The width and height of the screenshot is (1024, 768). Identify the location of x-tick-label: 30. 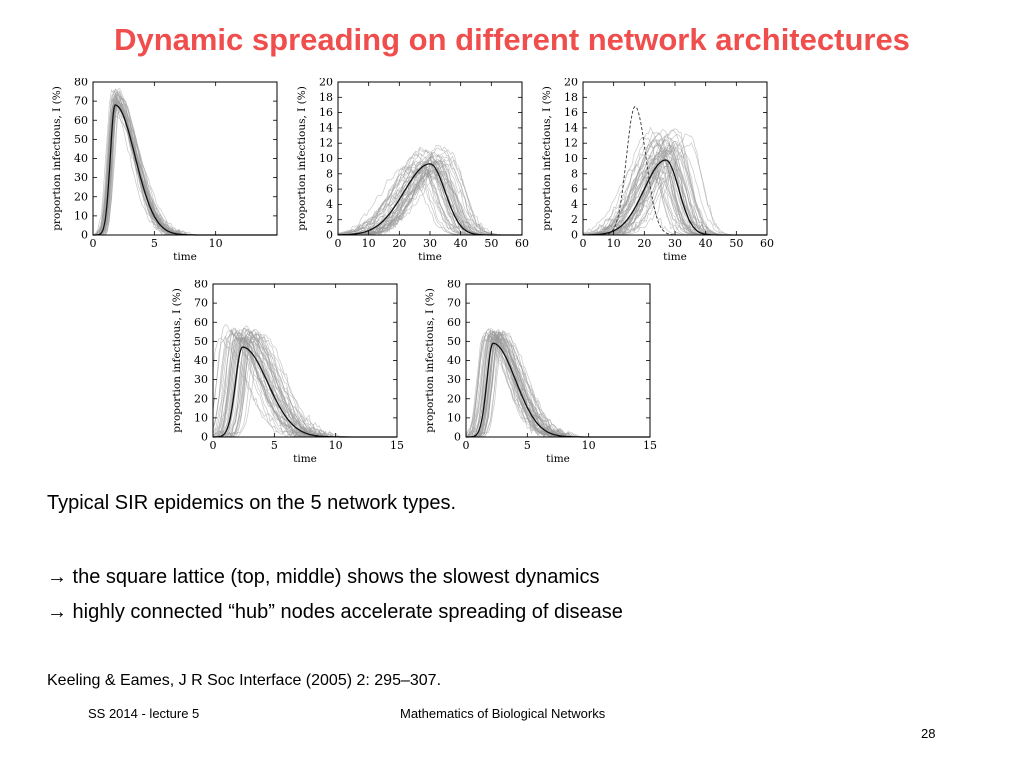
(430, 243).